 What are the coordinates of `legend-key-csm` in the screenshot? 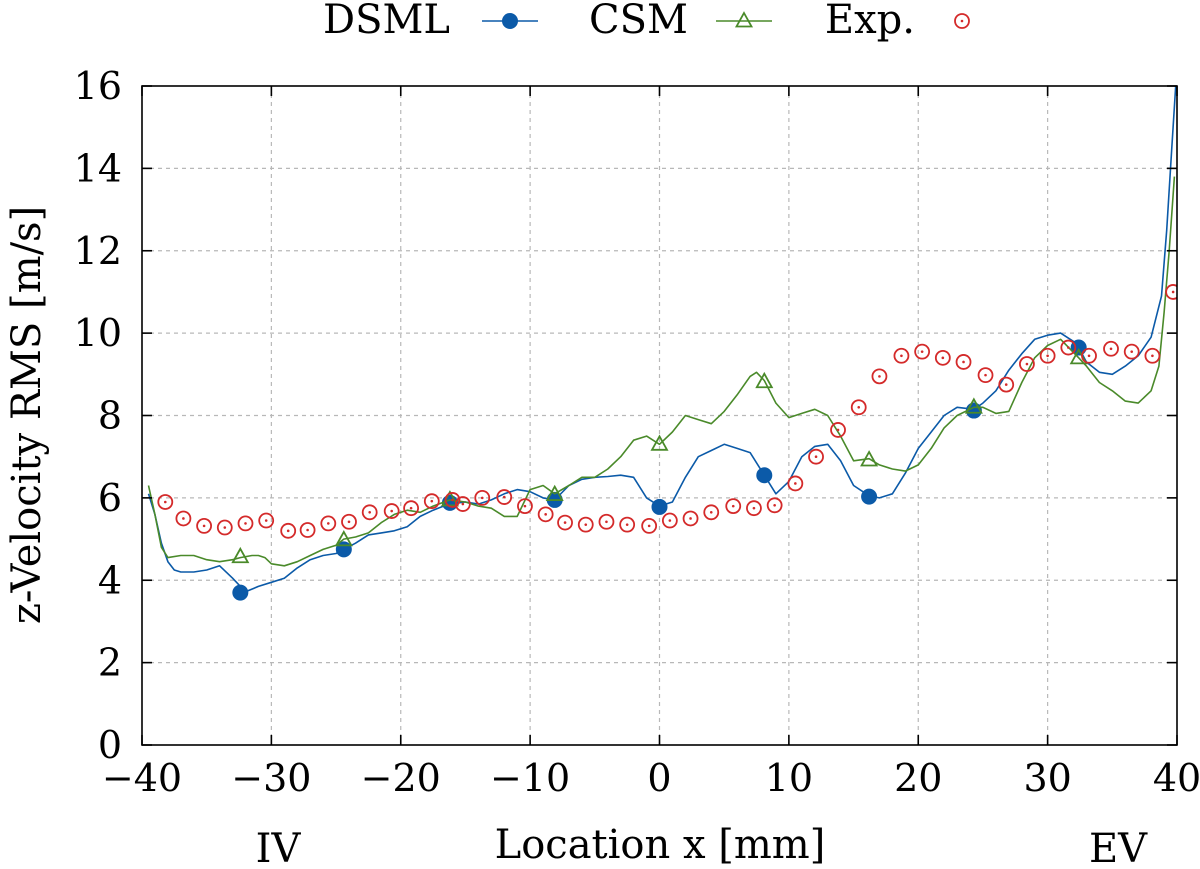 It's located at (744, 19).